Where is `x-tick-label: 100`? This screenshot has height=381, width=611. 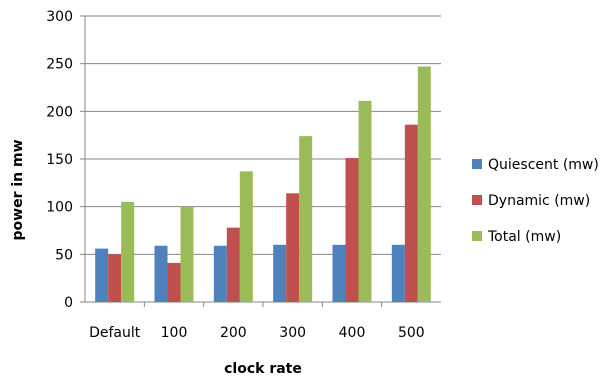
x-tick-label: 100 is located at coordinates (174, 333).